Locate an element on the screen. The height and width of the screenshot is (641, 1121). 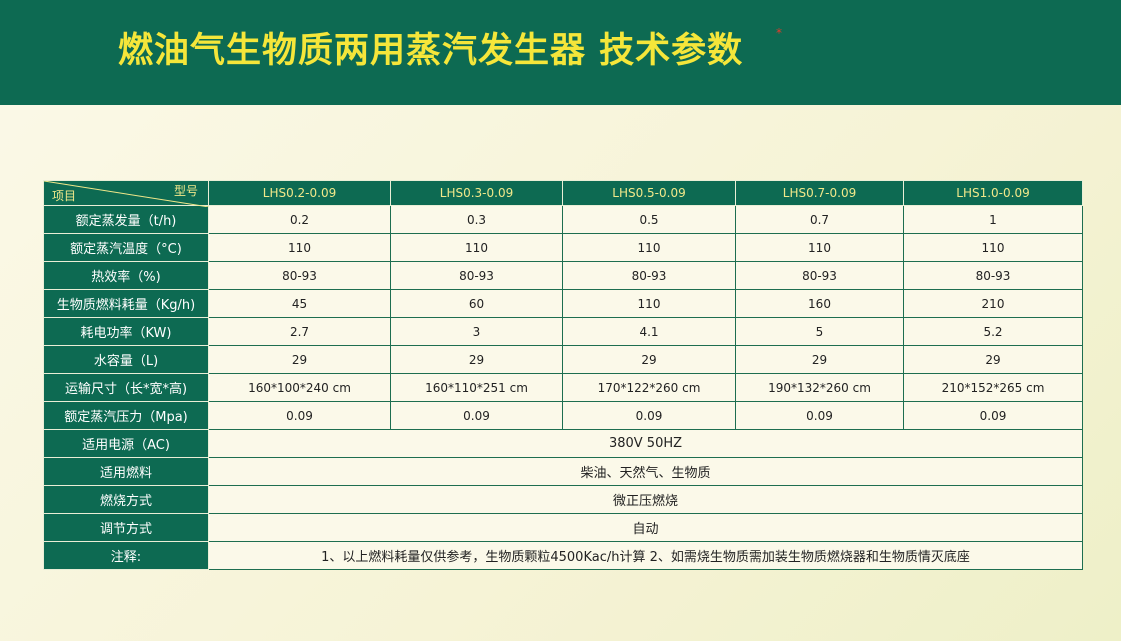
row-label: 适用燃料 is located at coordinates (126, 471).